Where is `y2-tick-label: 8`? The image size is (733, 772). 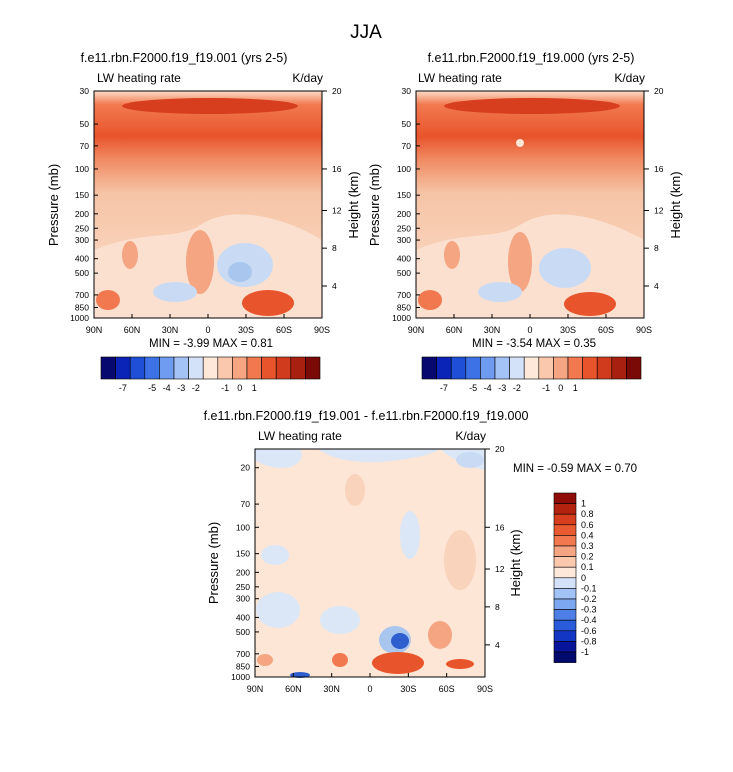 y2-tick-label: 8 is located at coordinates (656, 248).